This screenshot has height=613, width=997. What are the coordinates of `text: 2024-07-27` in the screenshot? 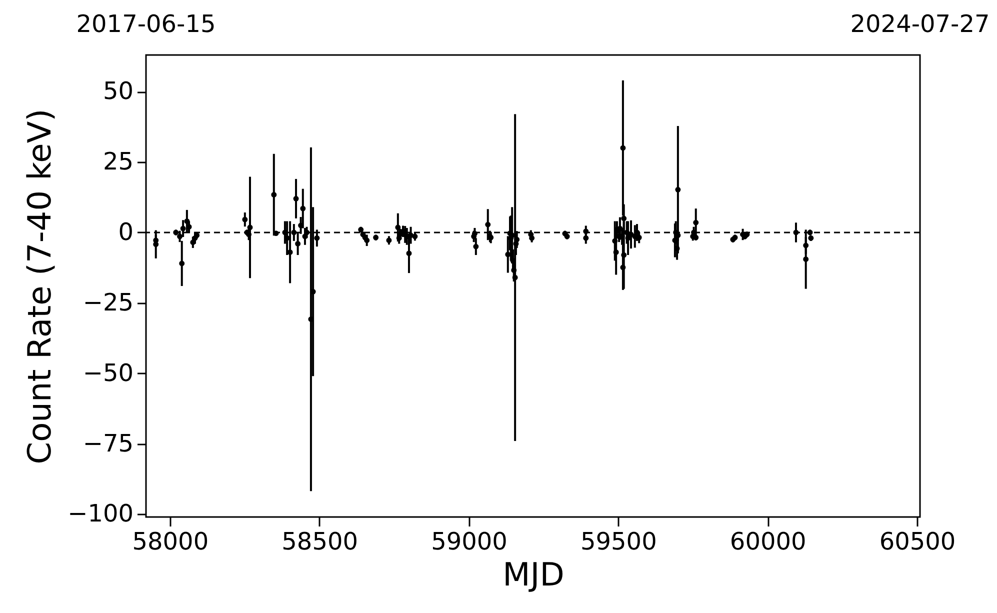 It's located at (920, 24).